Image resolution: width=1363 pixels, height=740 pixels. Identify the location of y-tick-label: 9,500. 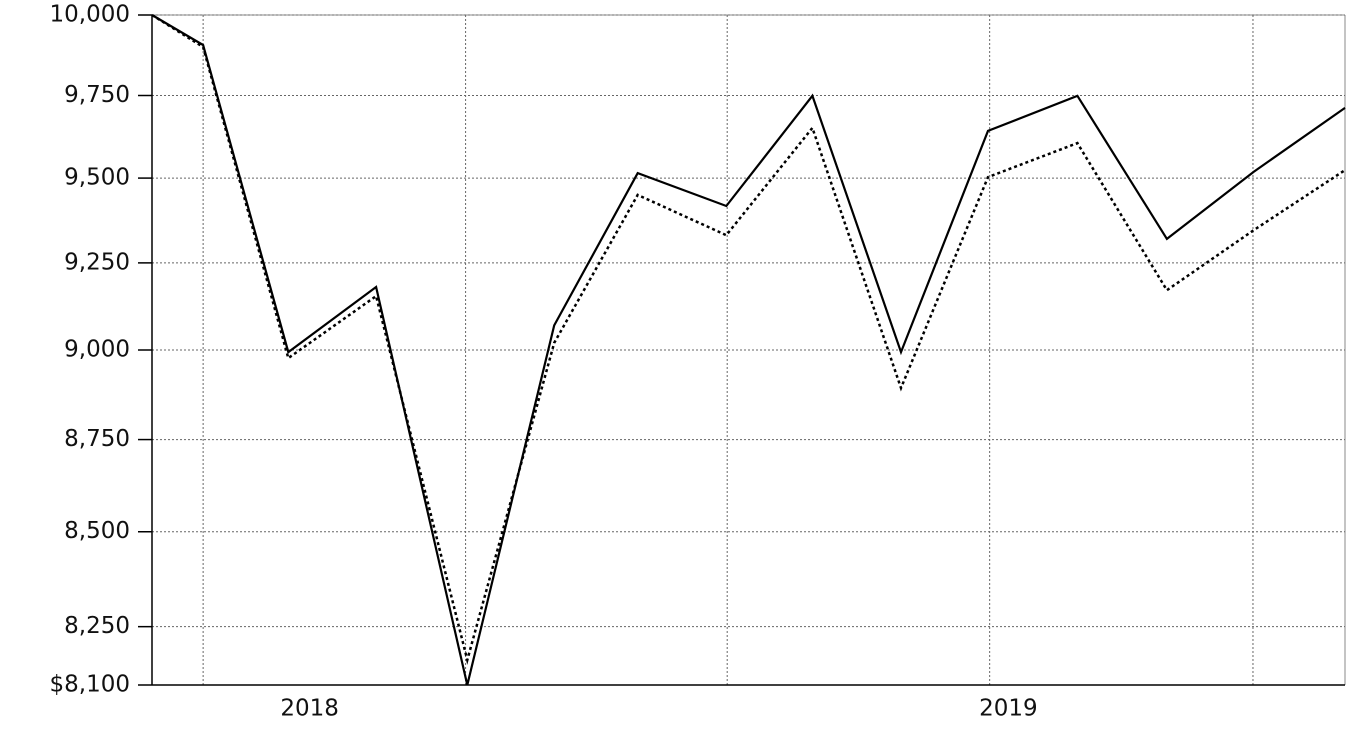
(97, 178).